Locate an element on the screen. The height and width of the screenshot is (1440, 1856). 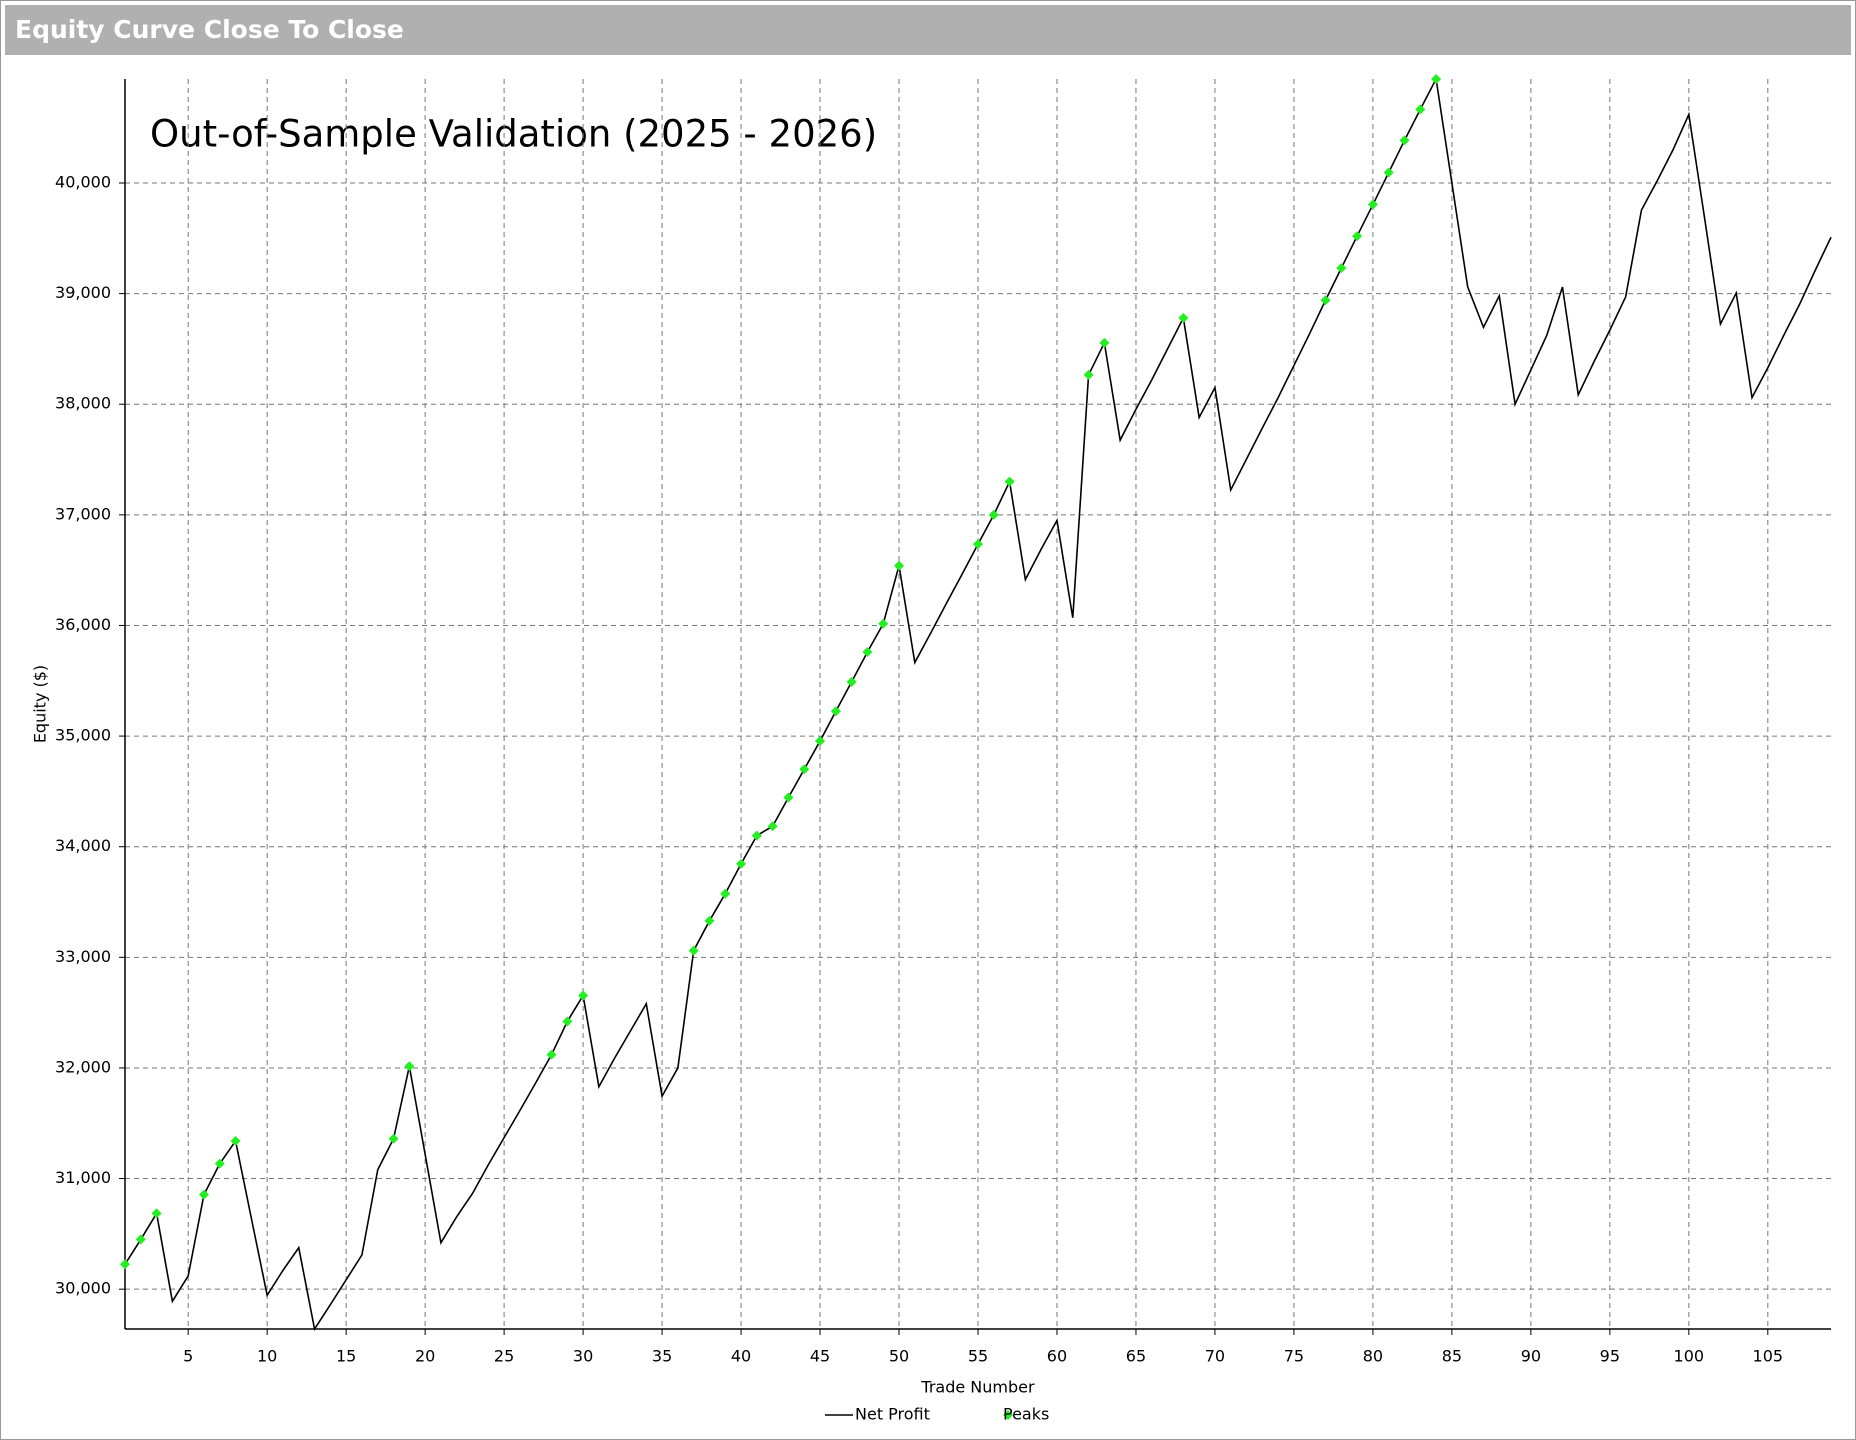
x-tick-label: 100 is located at coordinates (1689, 1356).